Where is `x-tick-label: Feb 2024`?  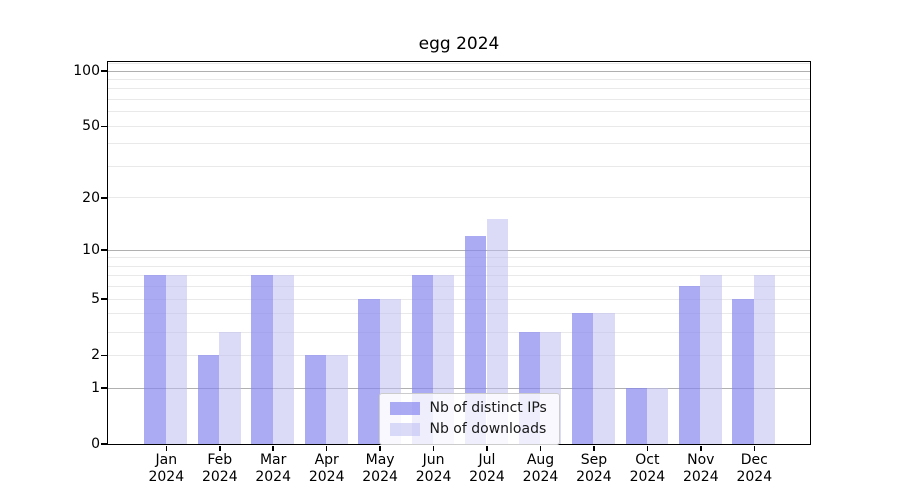 x-tick-label: Feb 2024 is located at coordinates (220, 469).